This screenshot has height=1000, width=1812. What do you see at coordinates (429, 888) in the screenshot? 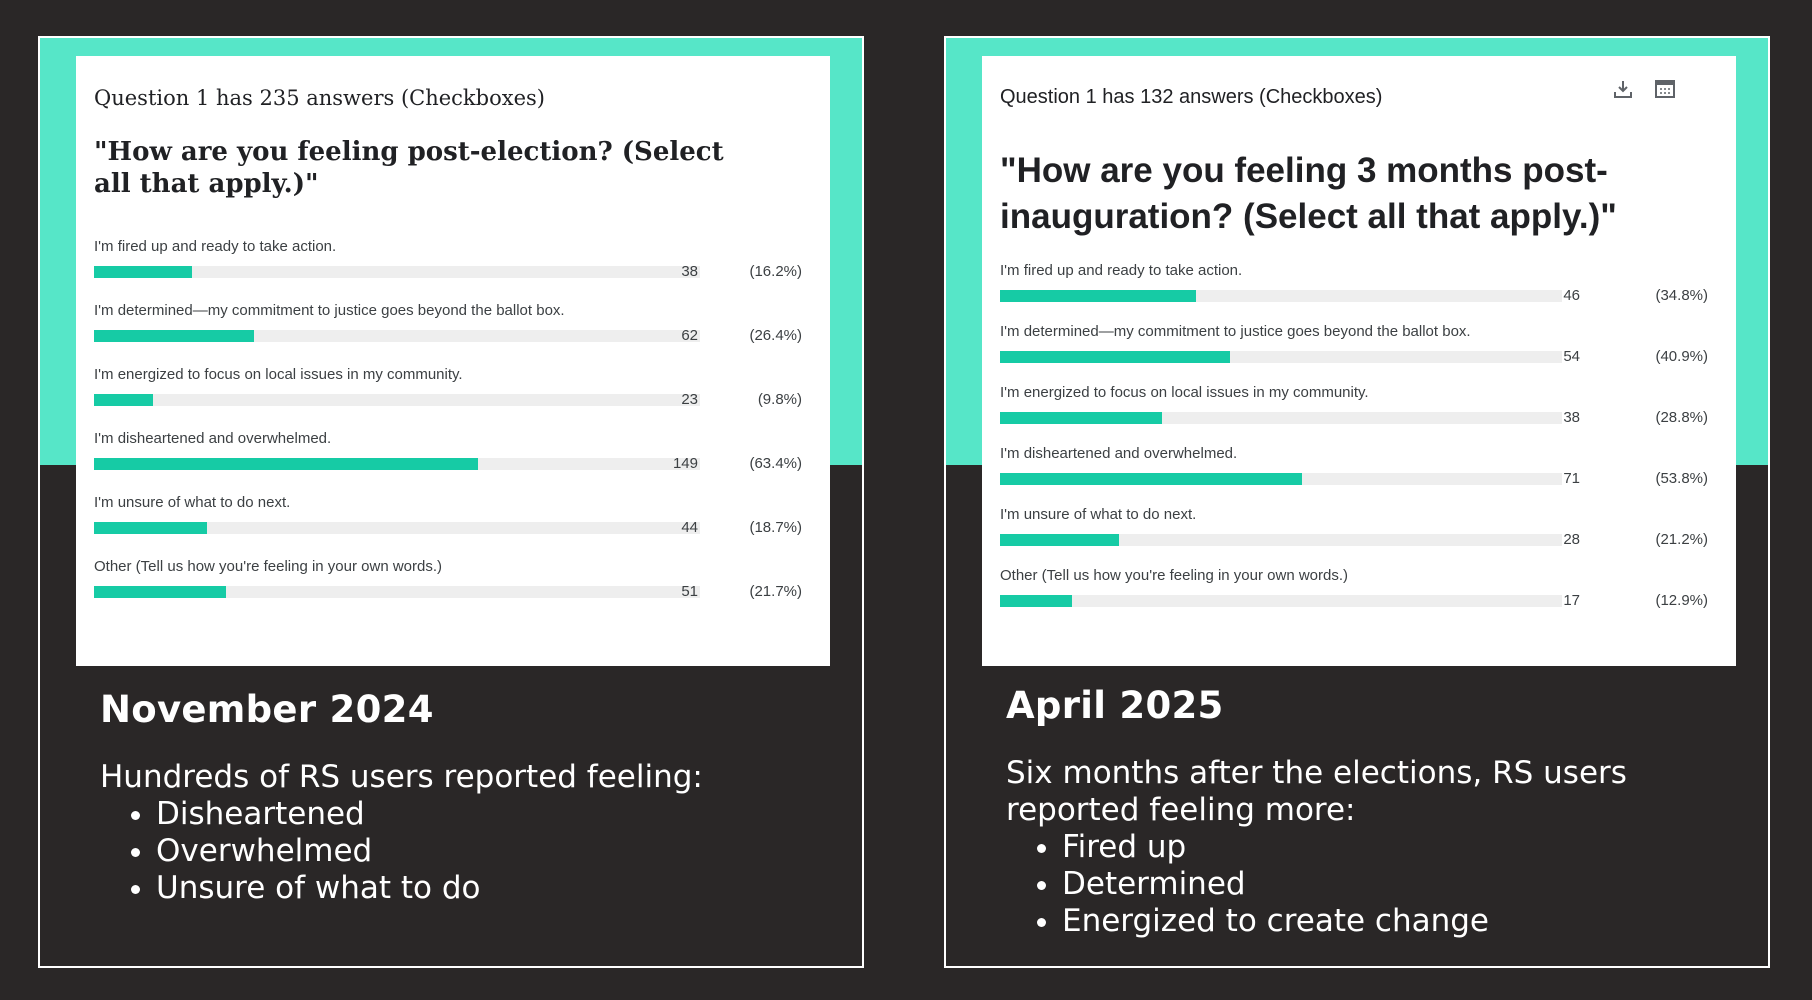
I see `bullet-item: Unsure of what to do` at bounding box center [429, 888].